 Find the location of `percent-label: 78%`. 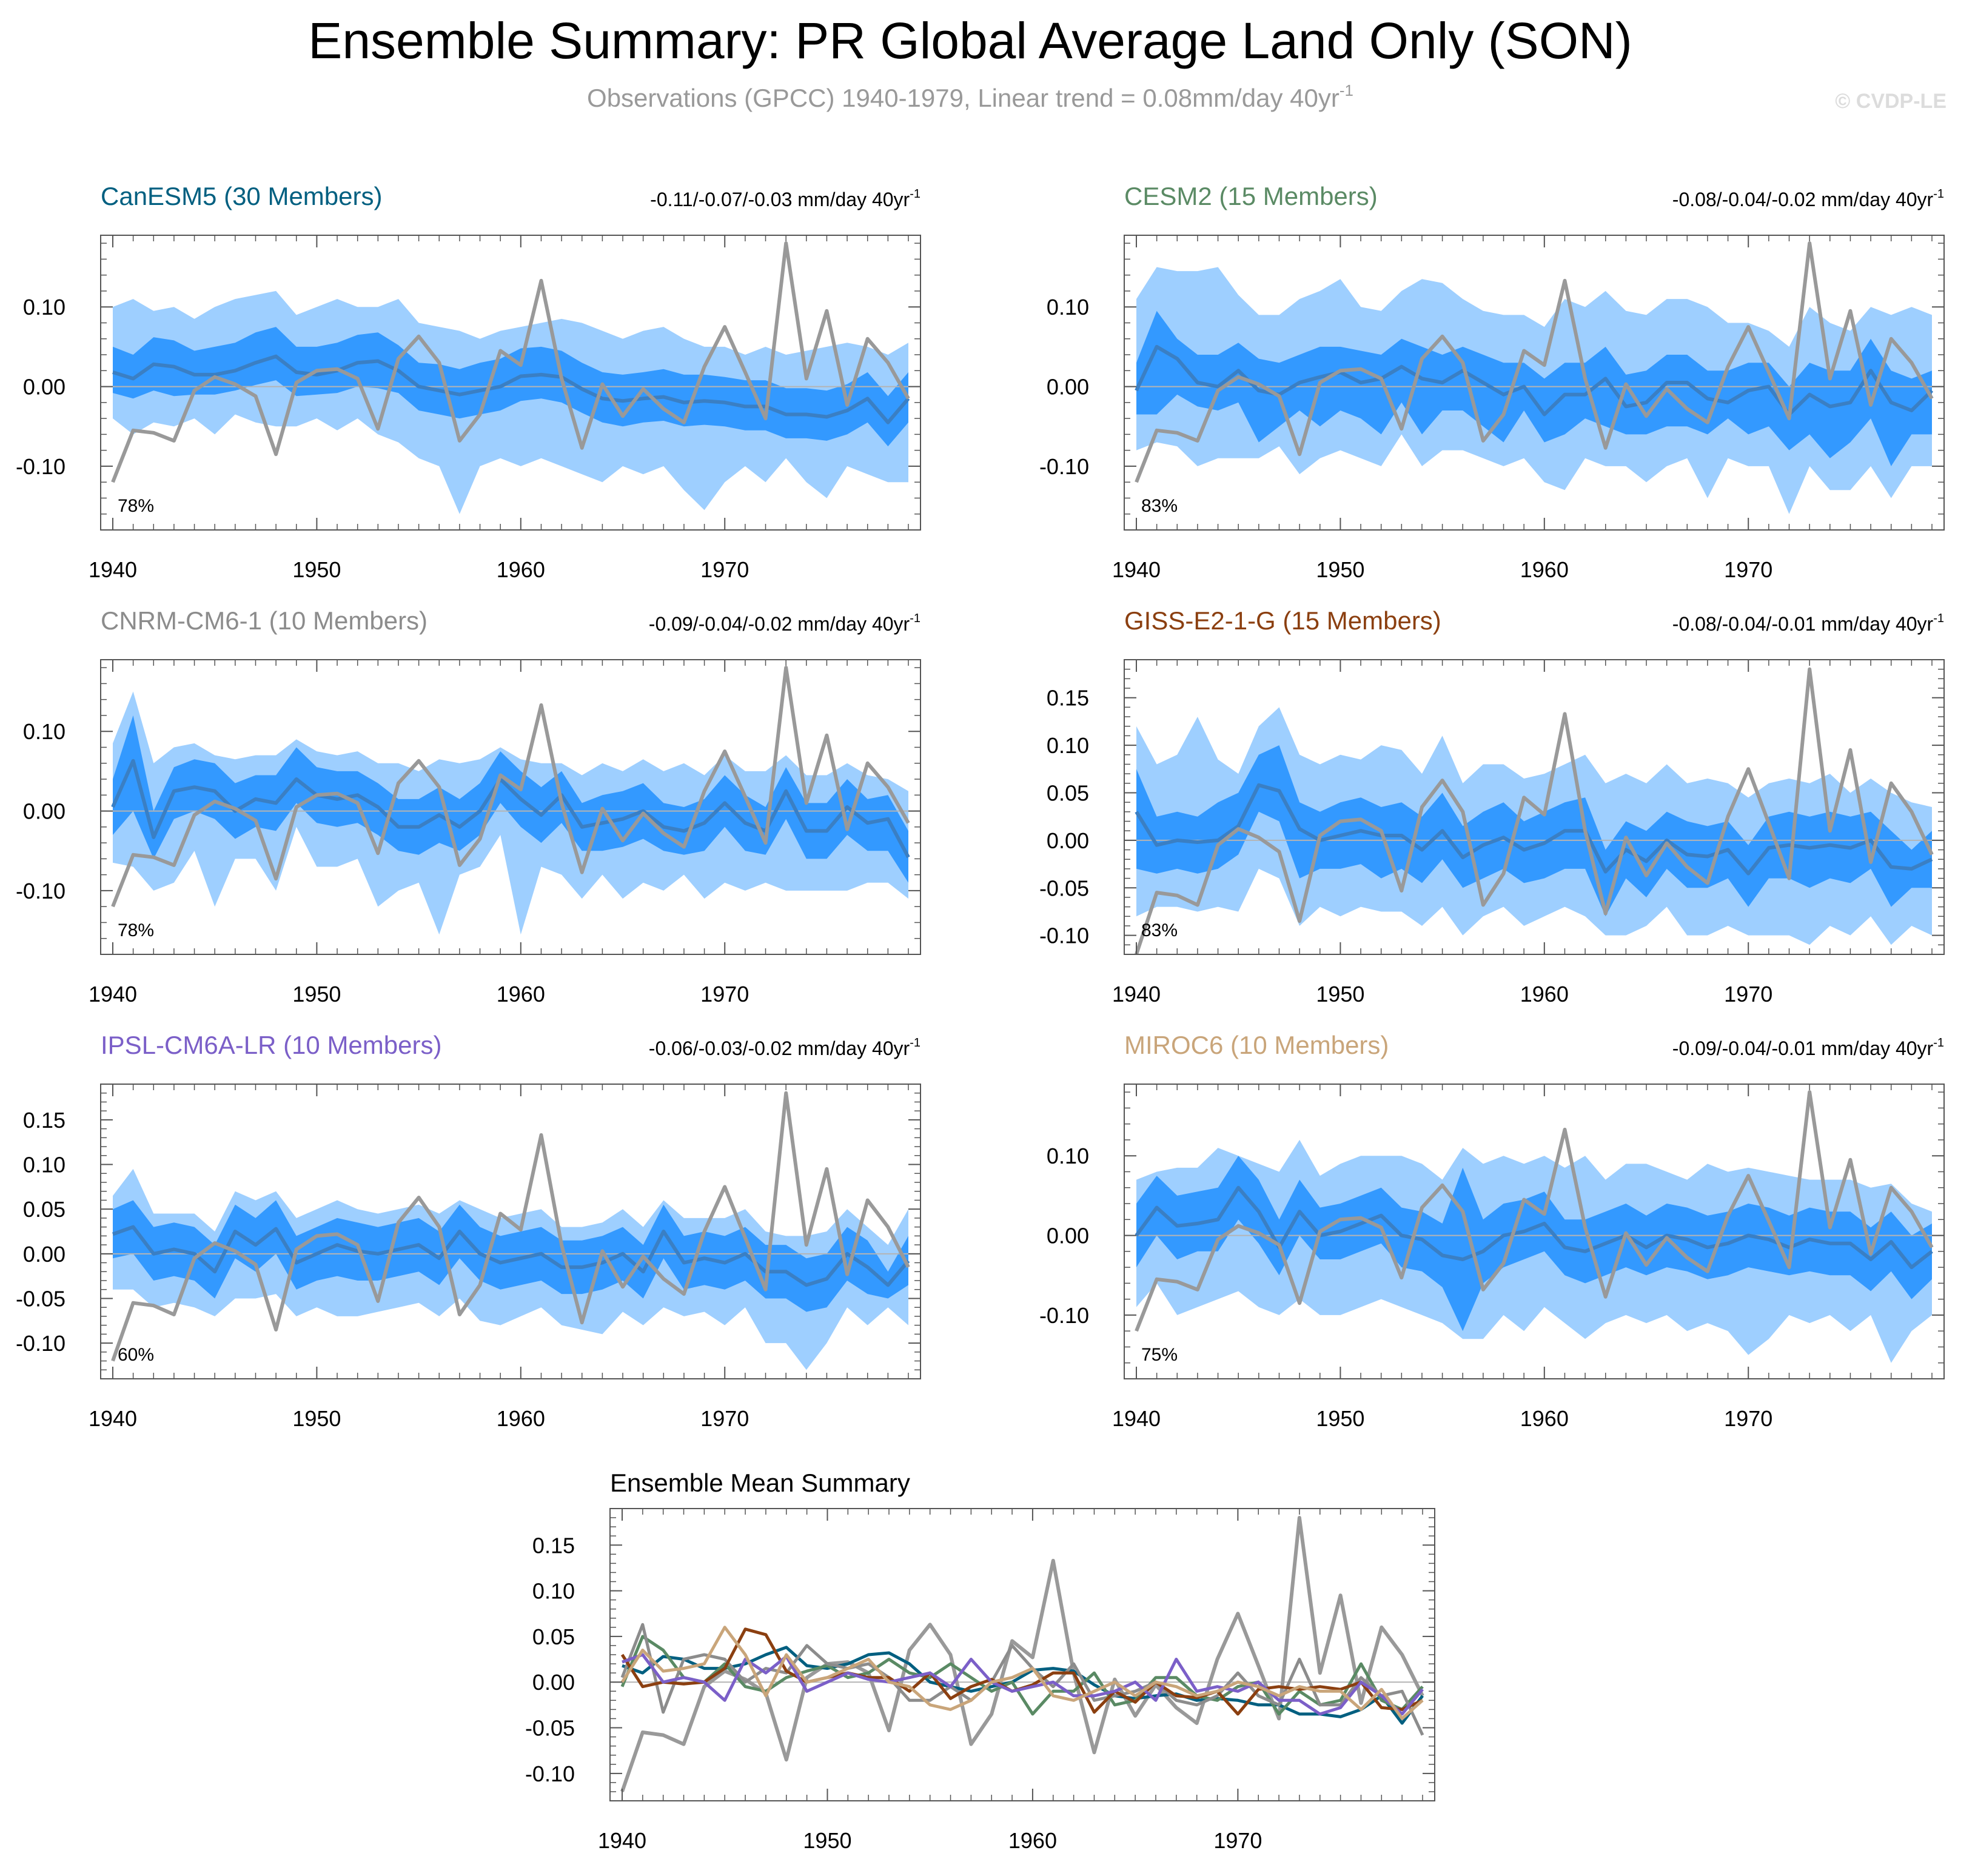

percent-label: 78% is located at coordinates (136, 930).